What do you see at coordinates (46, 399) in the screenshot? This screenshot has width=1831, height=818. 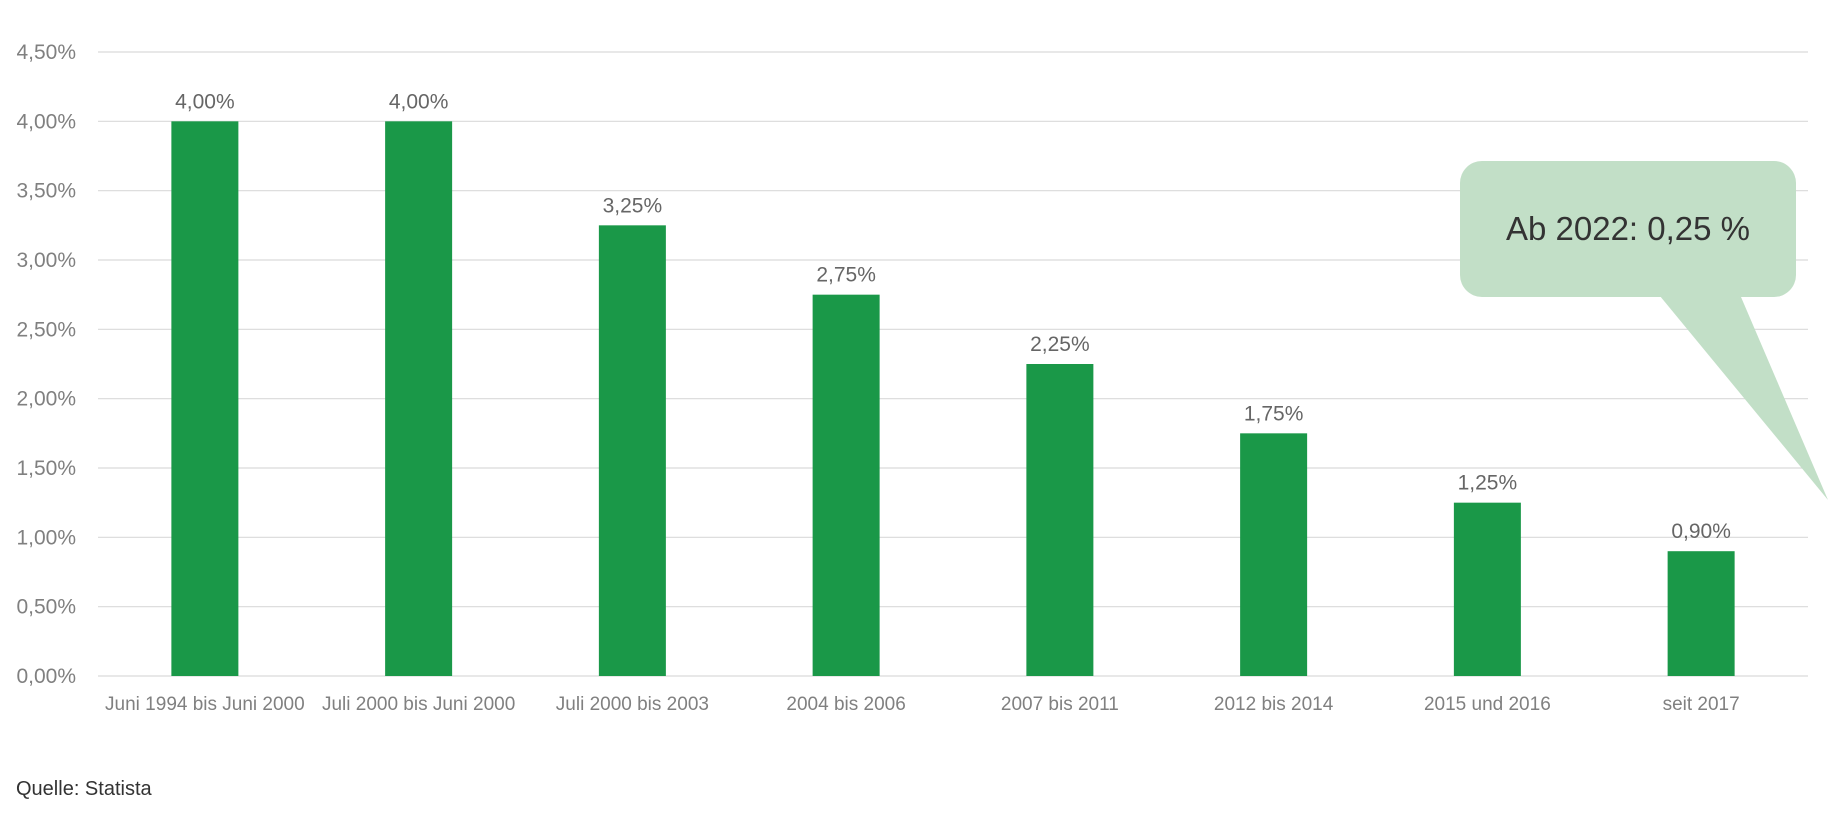 I see `y-tick-label: 2,00%` at bounding box center [46, 399].